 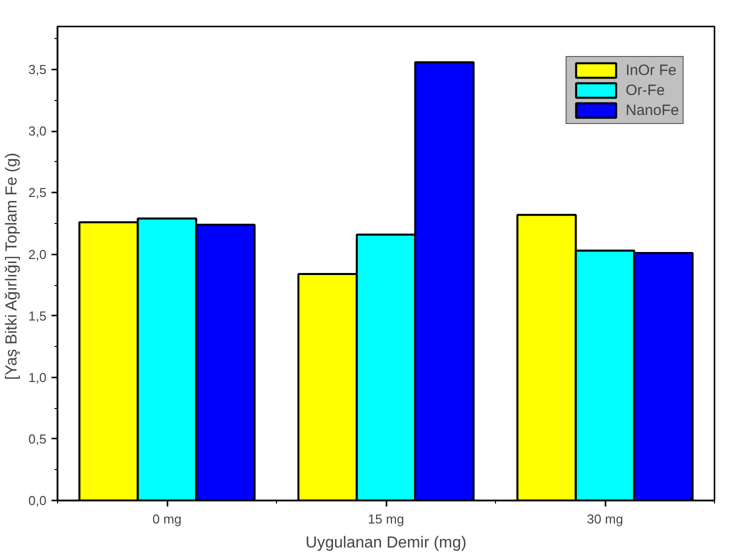 What do you see at coordinates (37, 500) in the screenshot?
I see `y-tick-label: 0,0` at bounding box center [37, 500].